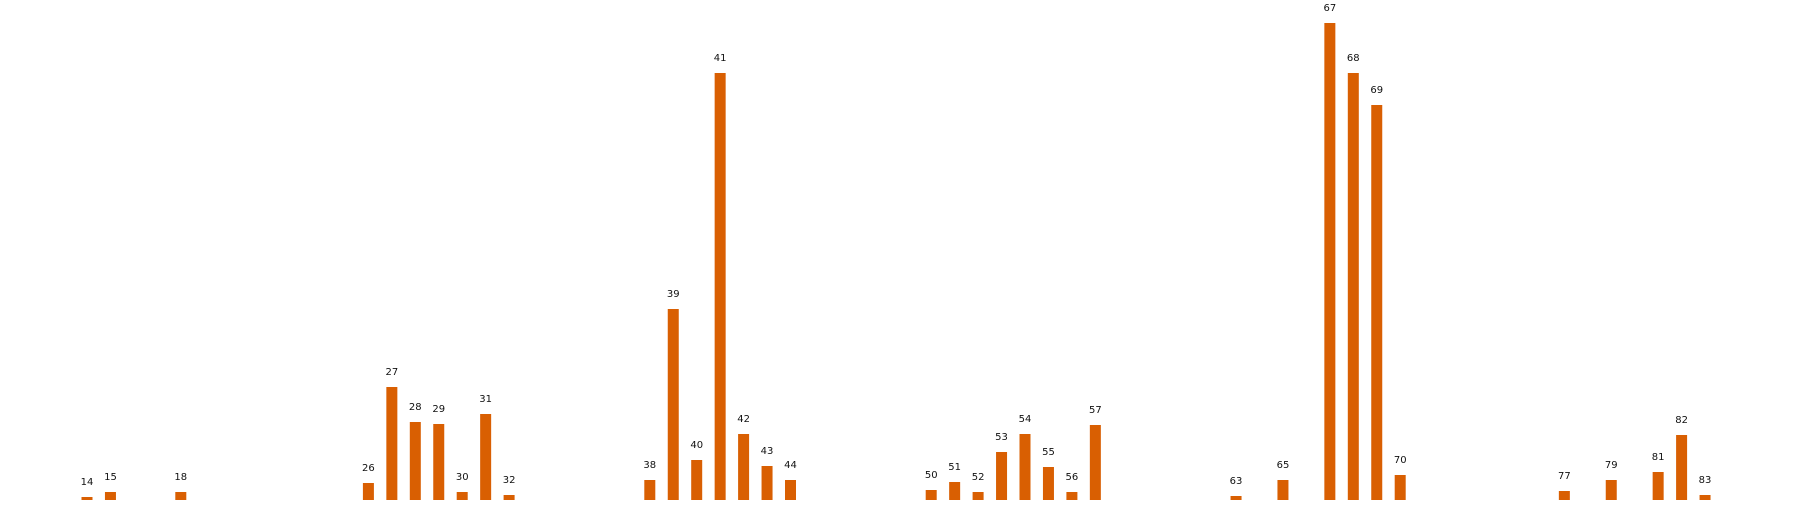 The image size is (1800, 505). I want to click on bar-label-51: 51, so click(954, 467).